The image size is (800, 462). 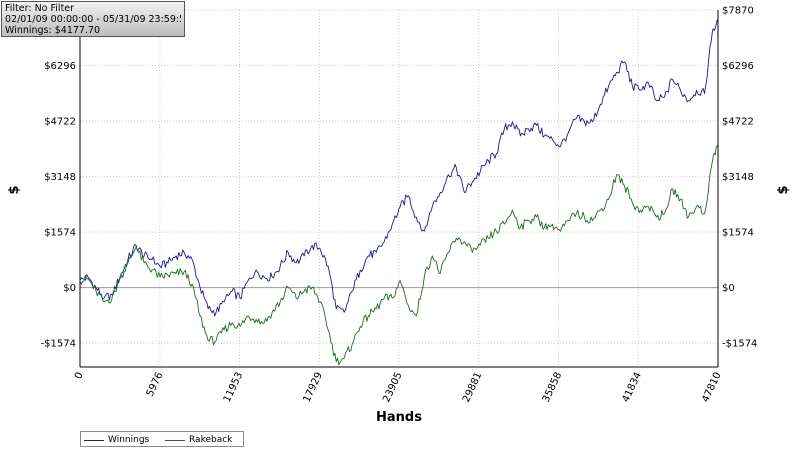 What do you see at coordinates (53, 30) in the screenshot?
I see `winnings-label: Winnings: $4177.70` at bounding box center [53, 30].